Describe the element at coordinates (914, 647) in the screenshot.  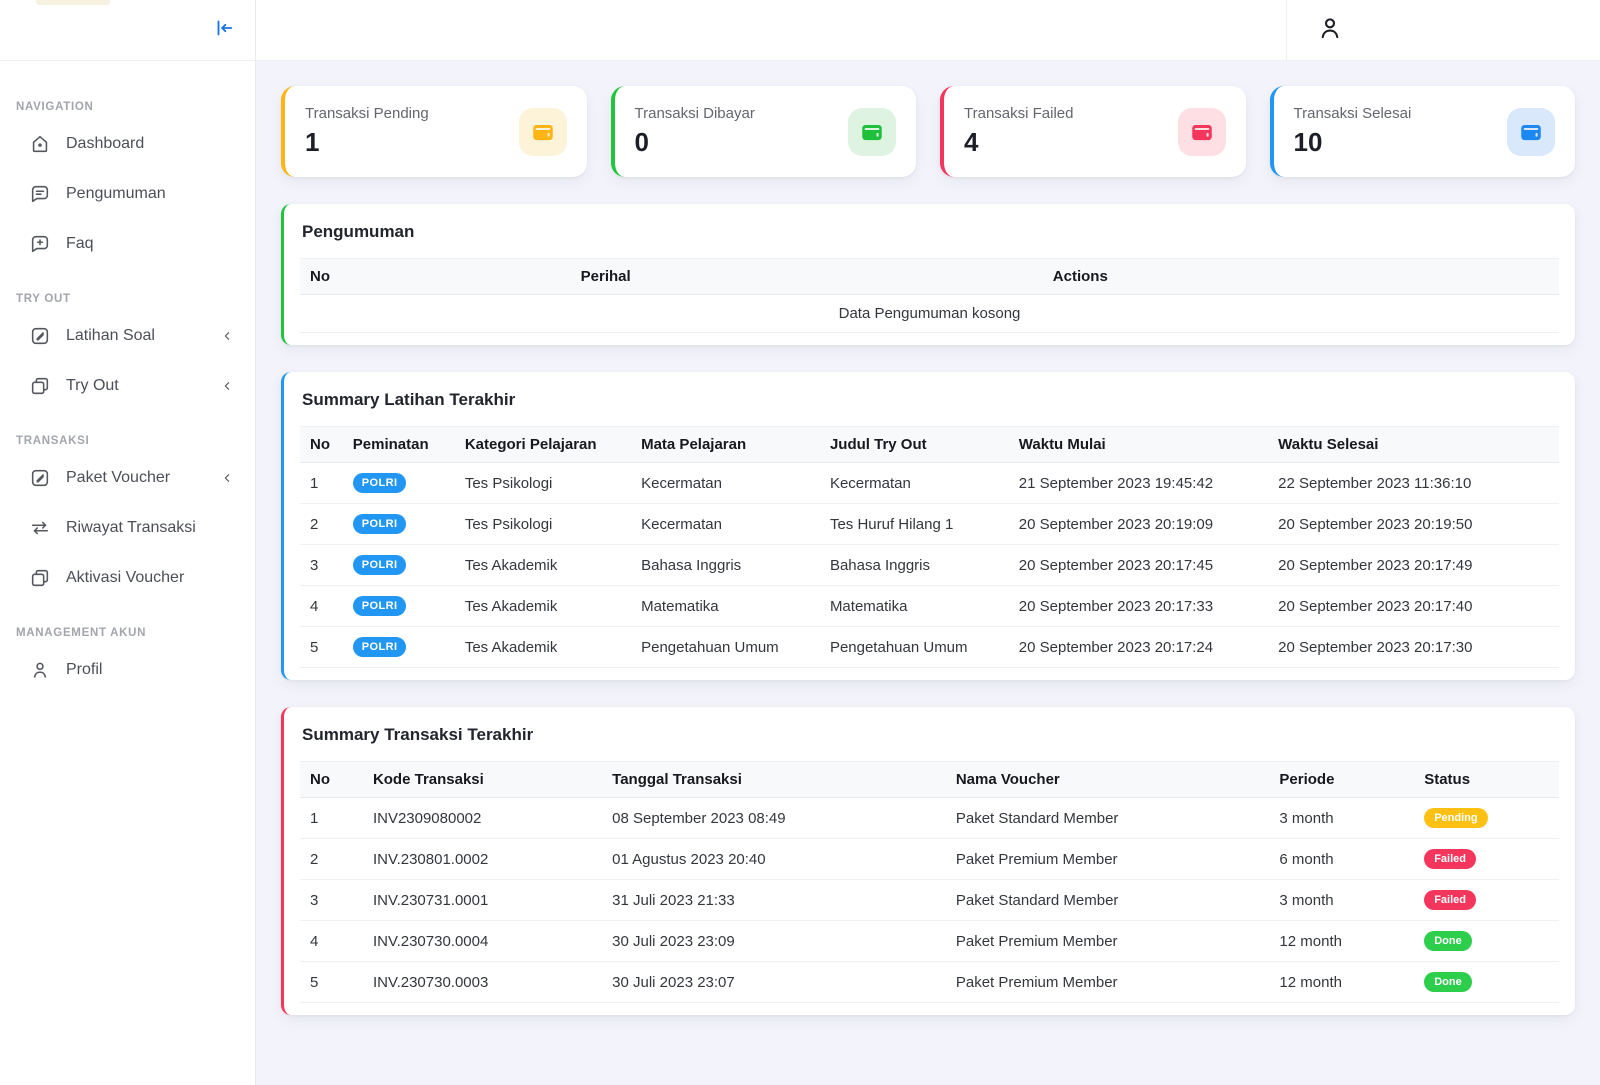
I see `cell-judul: Pengetahuan Umum` at that location.